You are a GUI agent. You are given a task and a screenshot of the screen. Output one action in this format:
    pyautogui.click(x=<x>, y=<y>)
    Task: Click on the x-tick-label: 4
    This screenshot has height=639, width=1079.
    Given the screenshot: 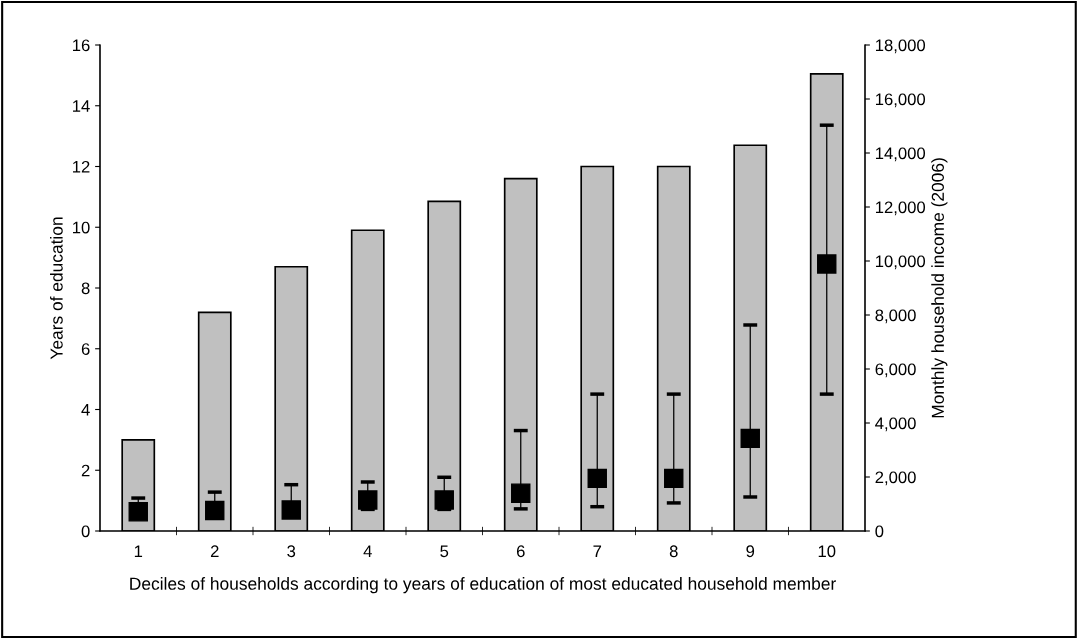 What is the action you would take?
    pyautogui.click(x=367, y=551)
    